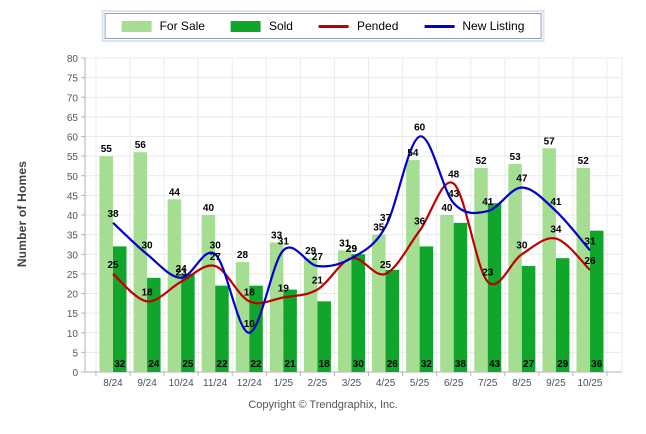 The height and width of the screenshot is (434, 646). Describe the element at coordinates (113, 214) in the screenshot. I see `label-new-listing: 38` at that location.